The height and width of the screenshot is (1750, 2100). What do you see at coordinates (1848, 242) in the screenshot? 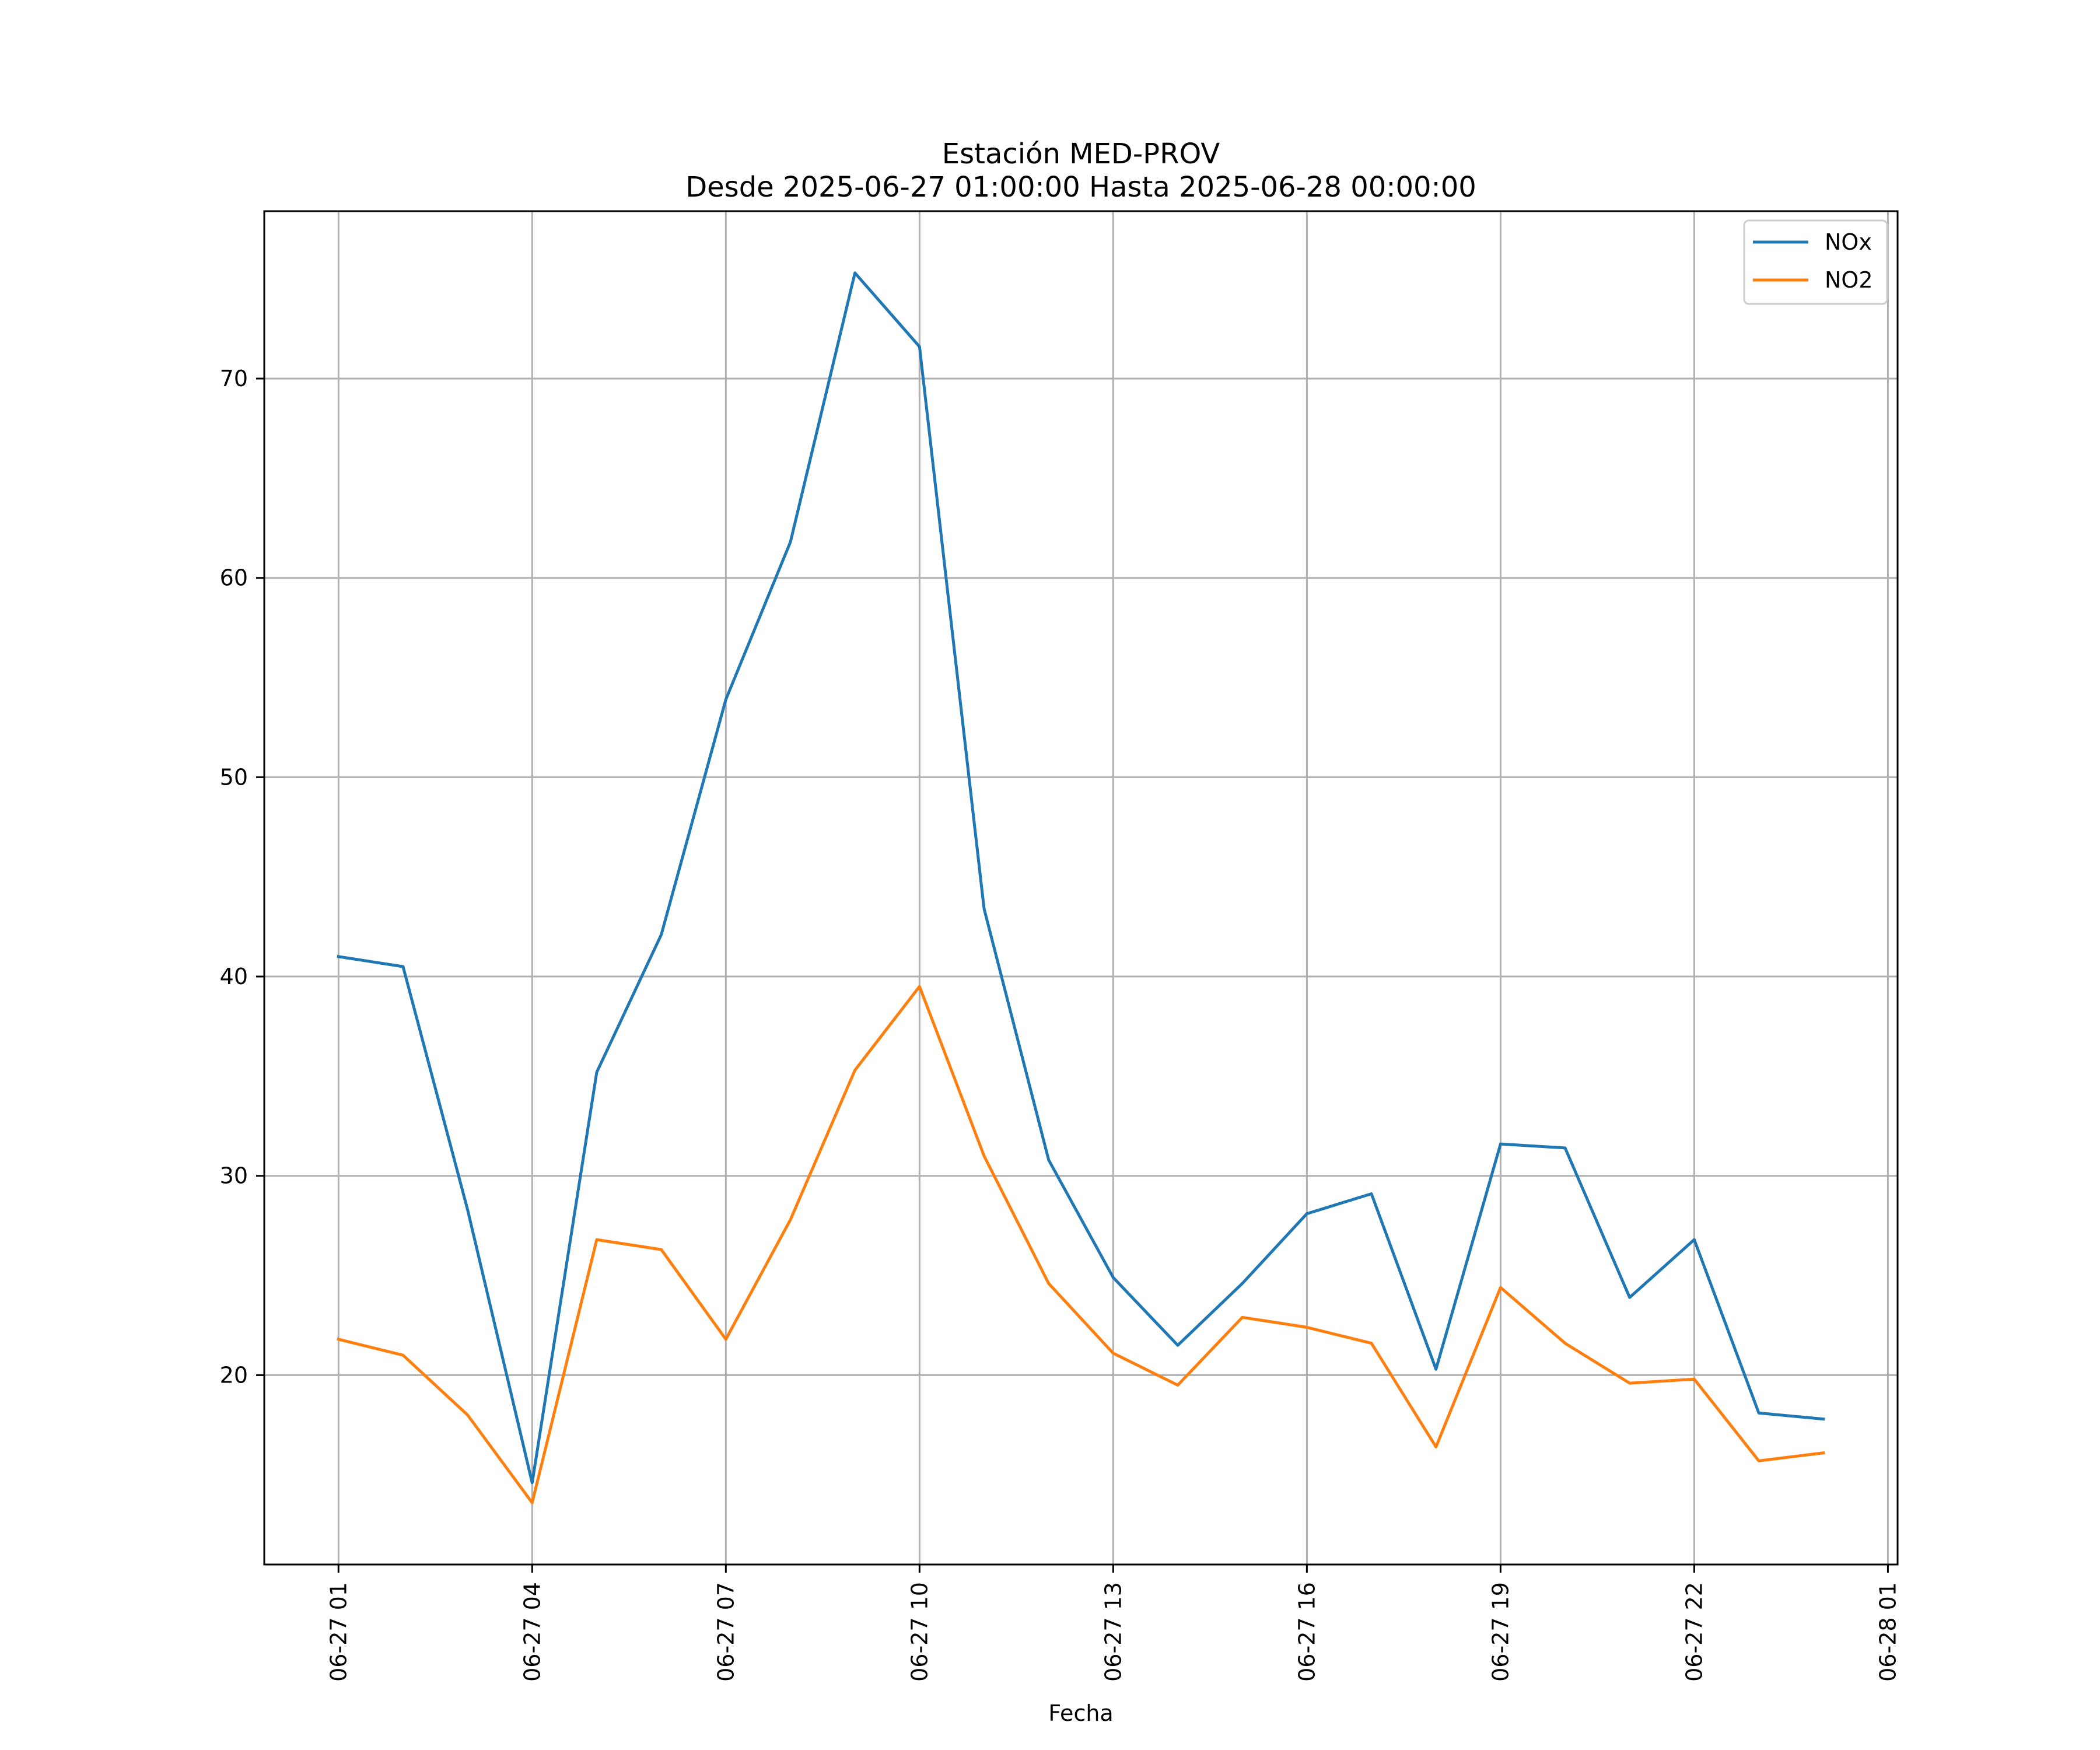
I see `legend-label-nox: NOx` at bounding box center [1848, 242].